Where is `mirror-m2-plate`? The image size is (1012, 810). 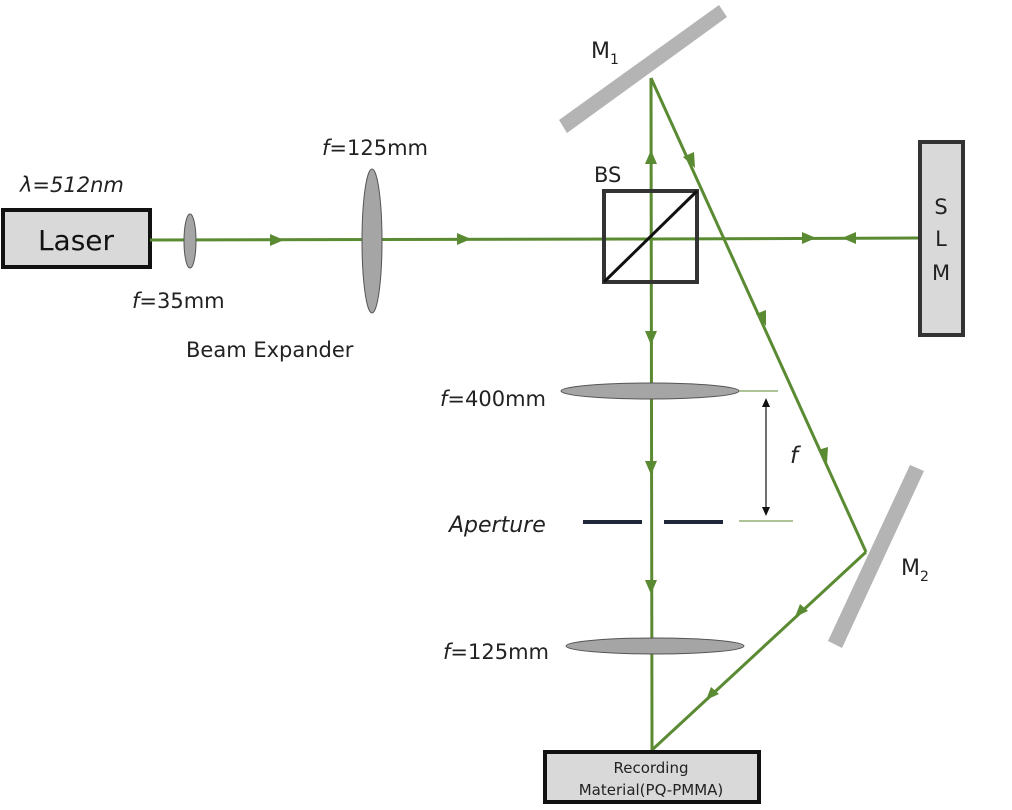 mirror-m2-plate is located at coordinates (876, 556).